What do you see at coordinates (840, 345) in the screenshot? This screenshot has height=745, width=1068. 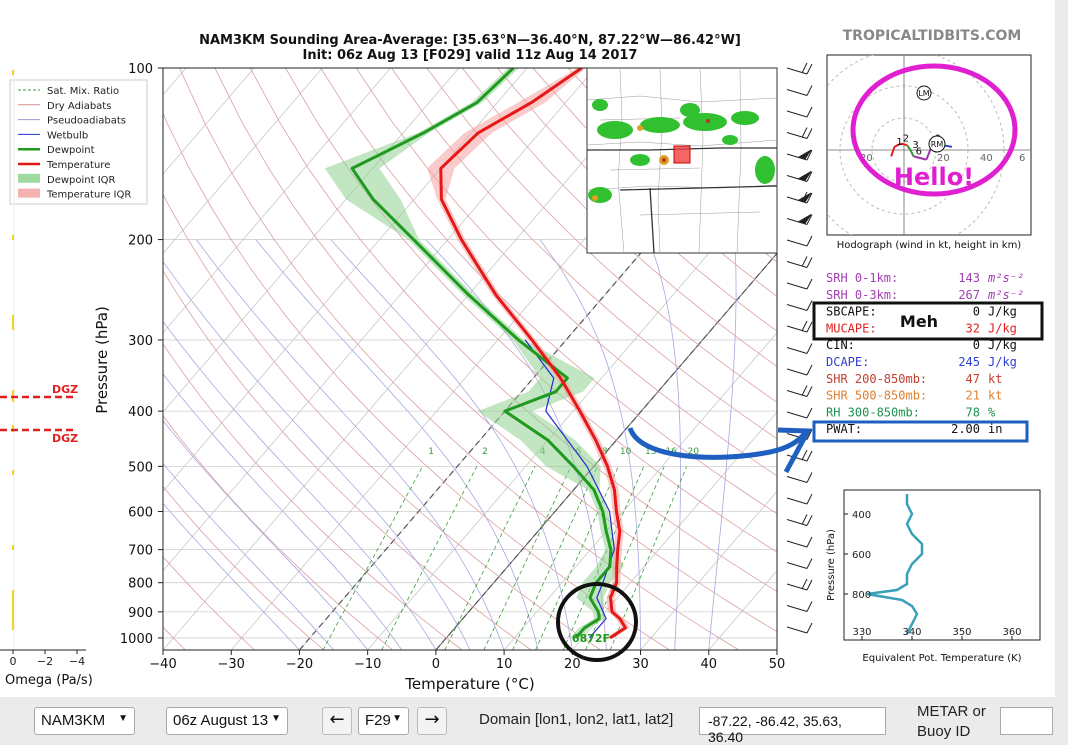 I see `index-label: CIN:` at bounding box center [840, 345].